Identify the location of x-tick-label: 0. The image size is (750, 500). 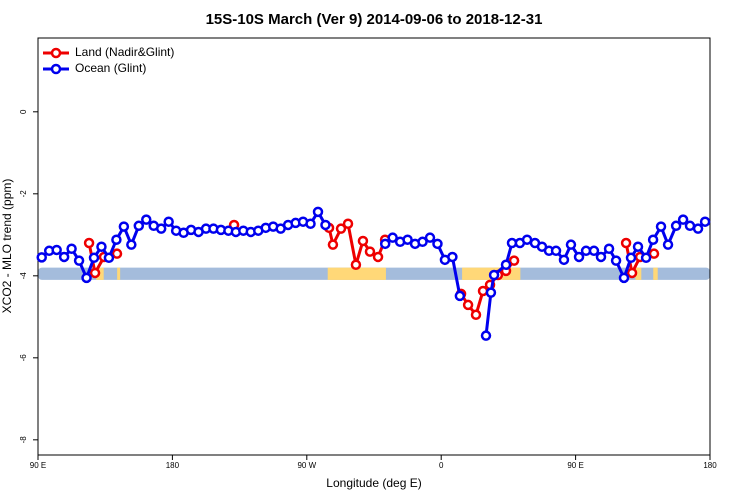
(441, 465).